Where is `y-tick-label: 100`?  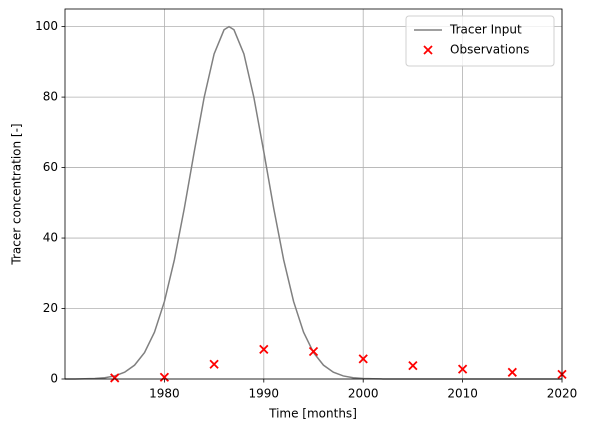 y-tick-label: 100 is located at coordinates (46, 26).